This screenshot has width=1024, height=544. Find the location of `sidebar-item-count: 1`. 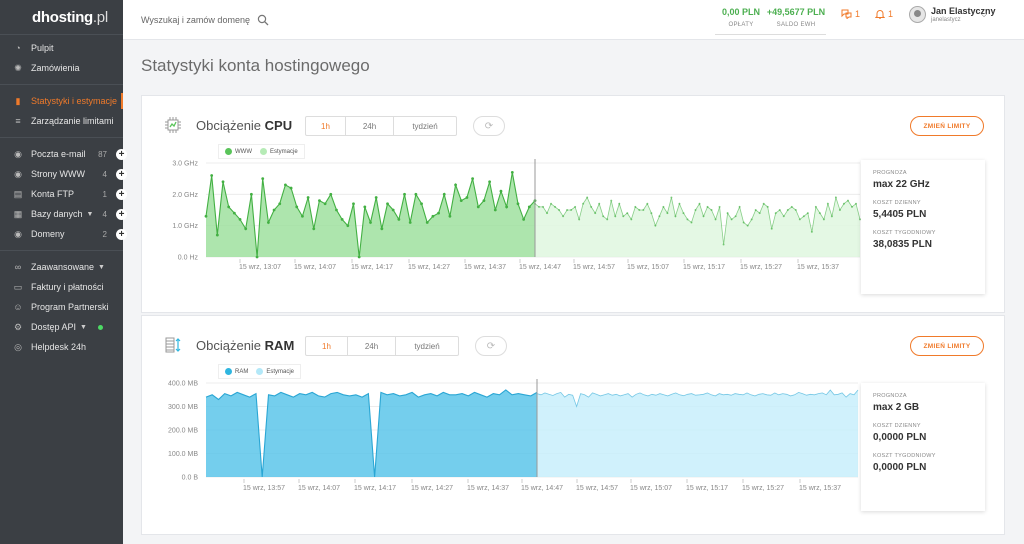

sidebar-item-count: 1 is located at coordinates (104, 194).